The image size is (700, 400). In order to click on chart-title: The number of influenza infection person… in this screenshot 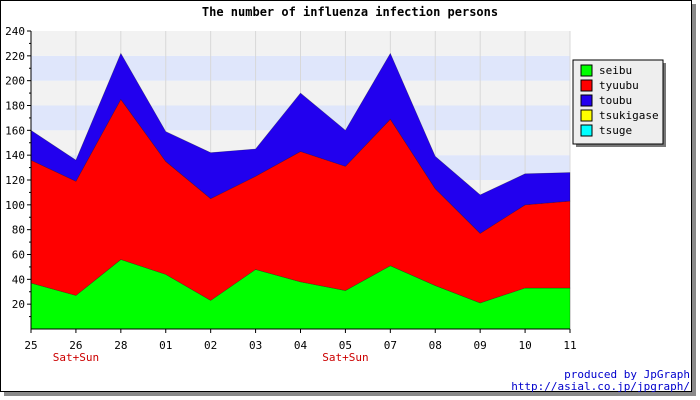, I will do `click(350, 12)`.